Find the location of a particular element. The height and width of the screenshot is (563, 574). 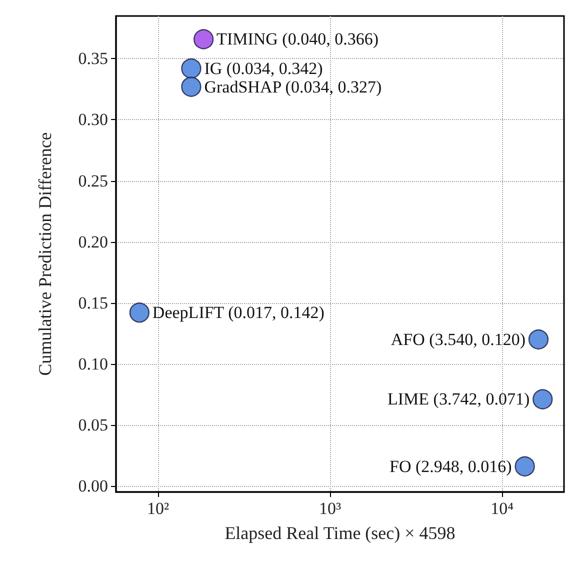

annotation: GradSHAP (0.034, 0.327) is located at coordinates (293, 86).